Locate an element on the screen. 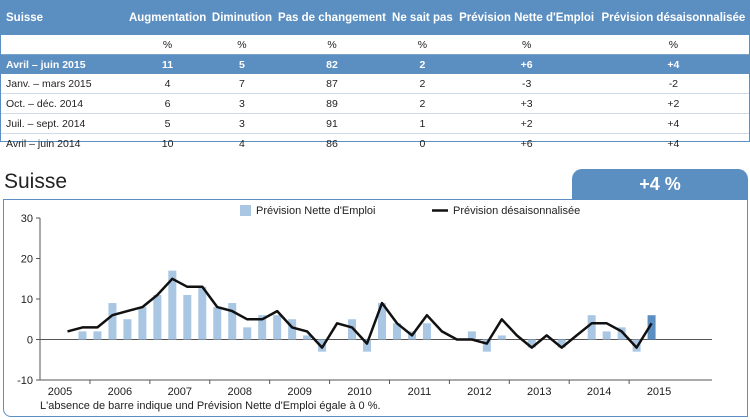  y-tick-label: 0 is located at coordinates (30, 341).